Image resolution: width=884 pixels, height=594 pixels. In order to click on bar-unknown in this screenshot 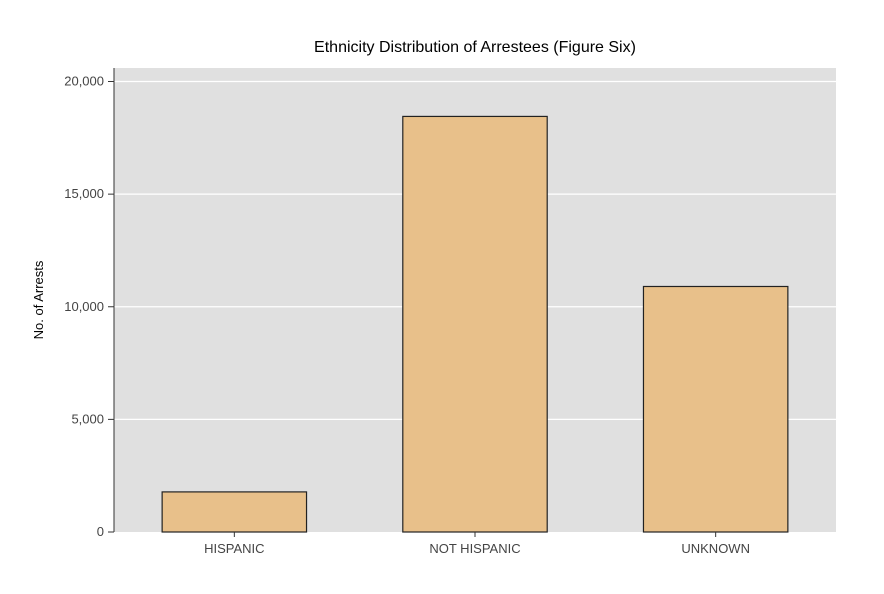, I will do `click(715, 409)`.